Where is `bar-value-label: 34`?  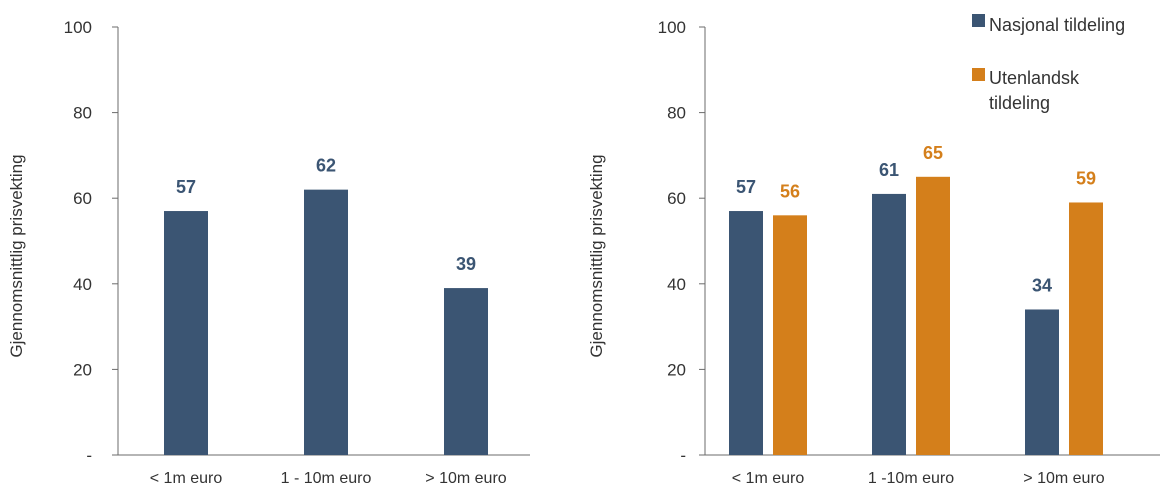
bar-value-label: 34 is located at coordinates (1042, 285).